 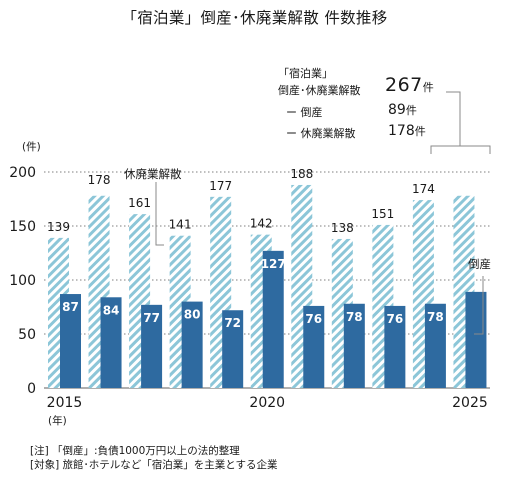 I want to click on chart-title: 「宿泊業」倒産･休廃業解散 件数推移, so click(x=254, y=18).